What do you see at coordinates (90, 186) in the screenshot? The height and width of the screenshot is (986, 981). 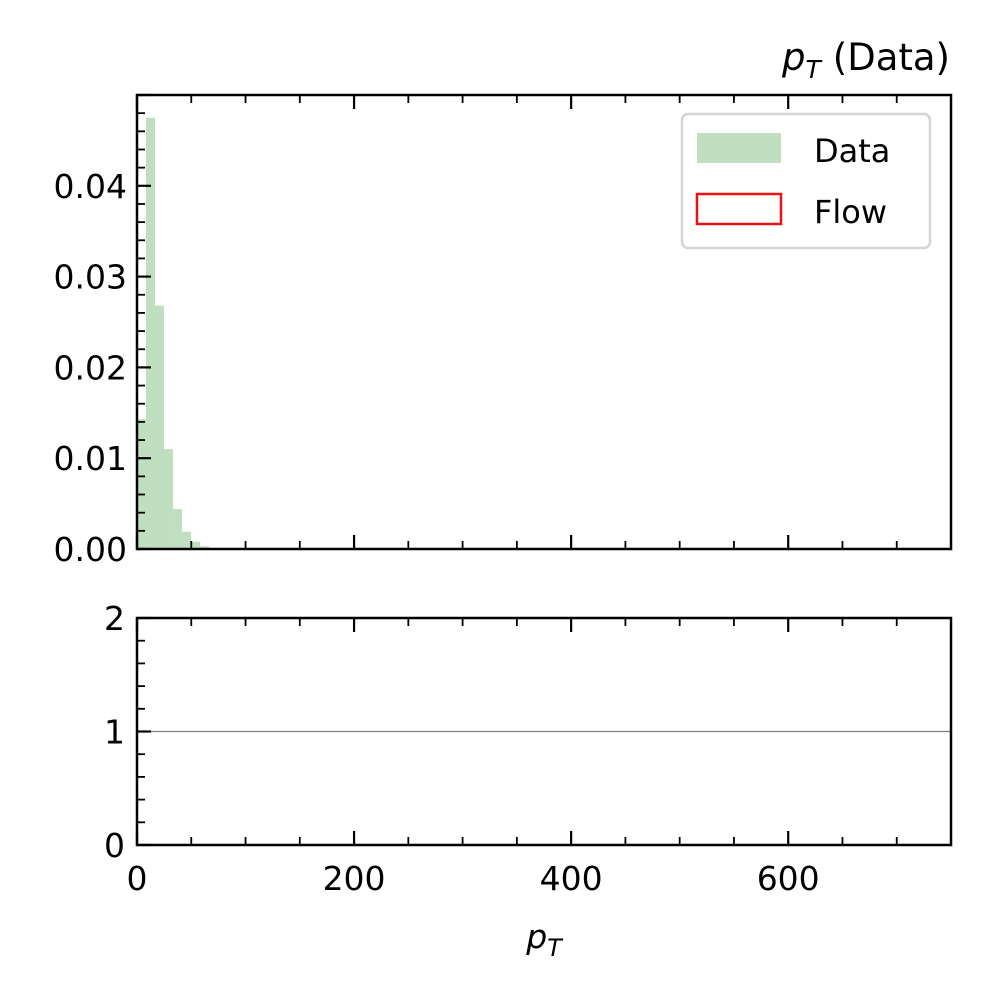 I see `y-tick-label: 0.04` at bounding box center [90, 186].